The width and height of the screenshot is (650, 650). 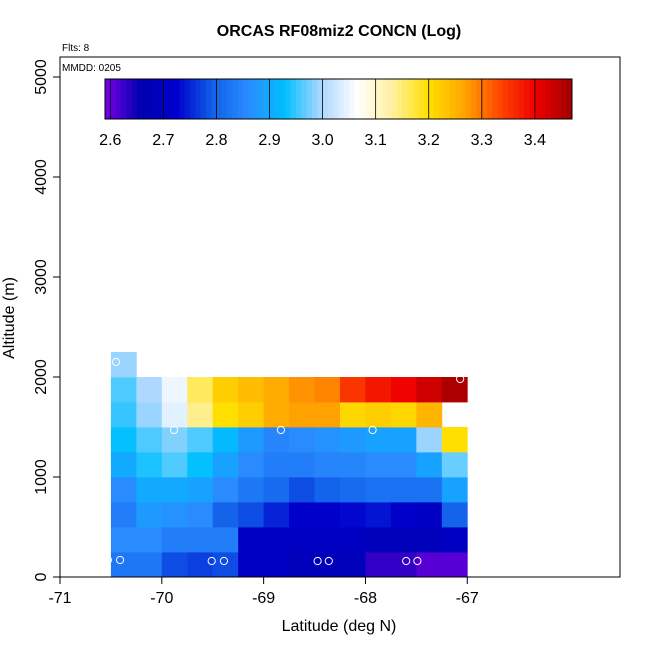 What do you see at coordinates (76, 48) in the screenshot?
I see `flights-annotation: Flts: 8` at bounding box center [76, 48].